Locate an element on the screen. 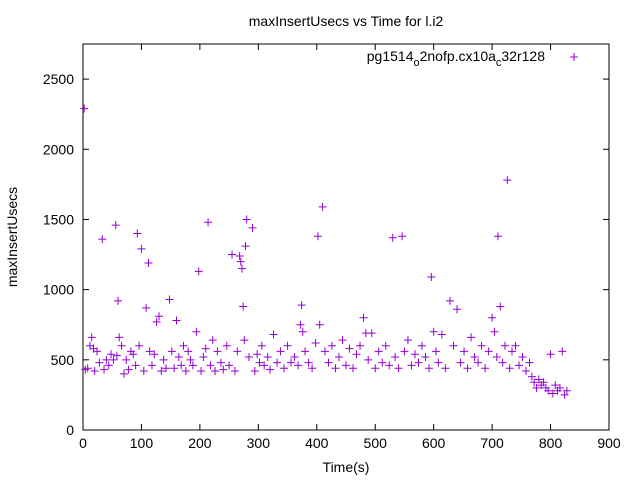 Image resolution: width=640 pixels, height=480 pixels. legend-label-subscript-2: c is located at coordinates (499, 63).